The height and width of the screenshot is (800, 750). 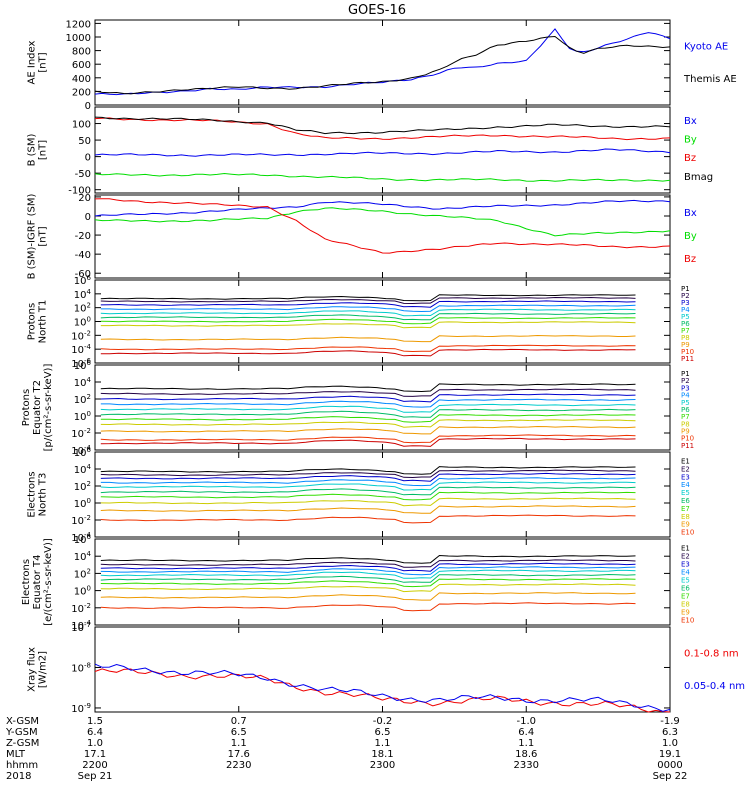 I want to click on series-protons-t2-p11, so click(x=368, y=442).